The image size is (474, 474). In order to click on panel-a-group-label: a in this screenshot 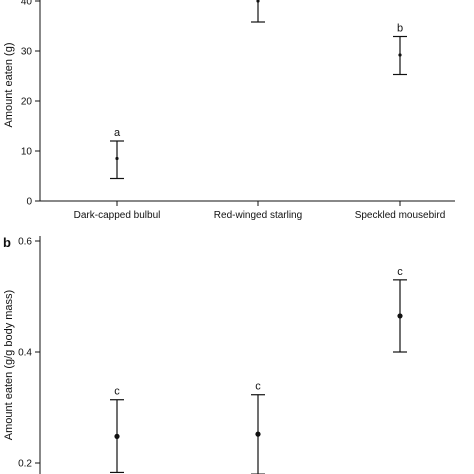, I will do `click(117, 133)`.